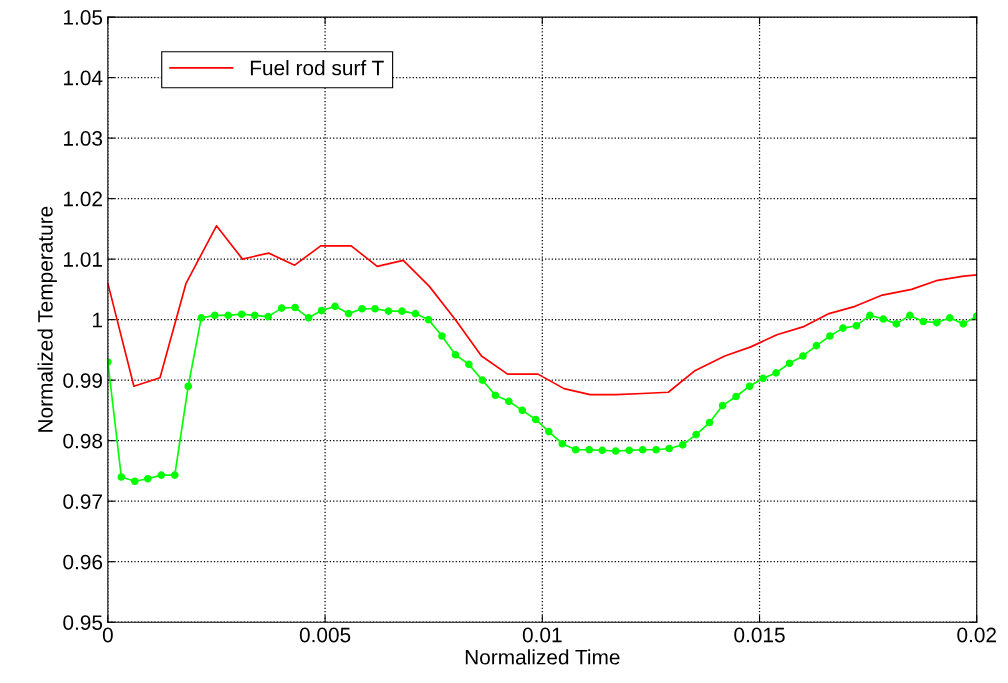  Describe the element at coordinates (83, 622) in the screenshot. I see `y-tick-label: 0.95` at that location.